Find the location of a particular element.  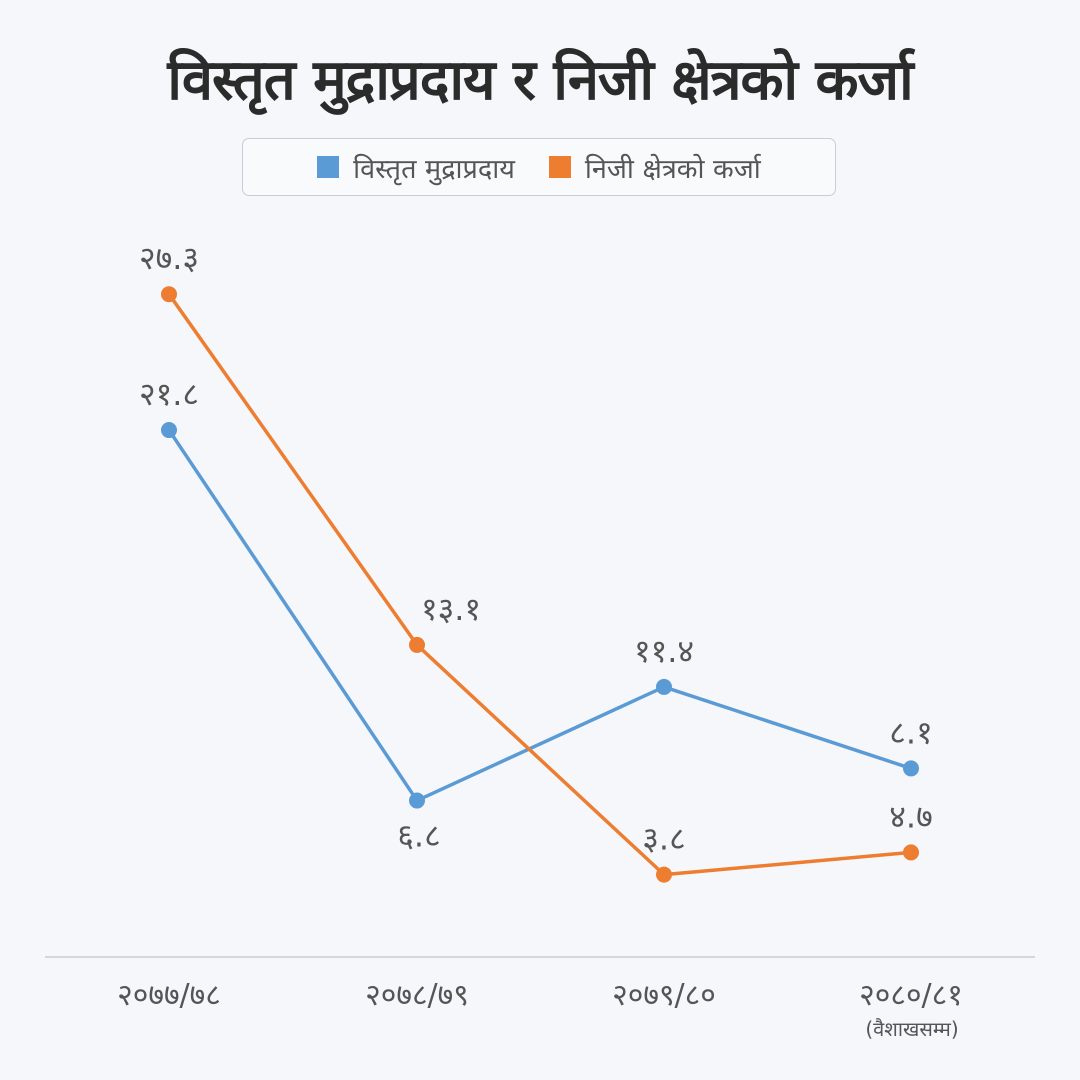

data-label-broad-money: ६.८ is located at coordinates (418, 836).